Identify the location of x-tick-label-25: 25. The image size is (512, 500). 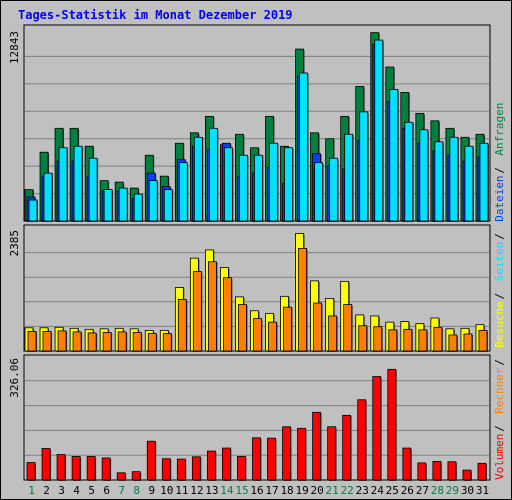
(392, 490).